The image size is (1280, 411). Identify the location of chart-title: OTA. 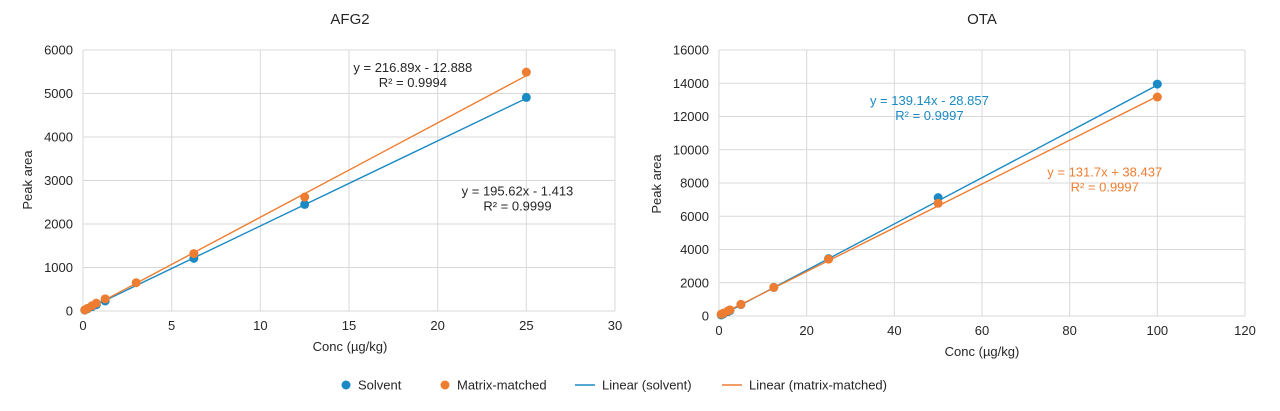
(982, 19).